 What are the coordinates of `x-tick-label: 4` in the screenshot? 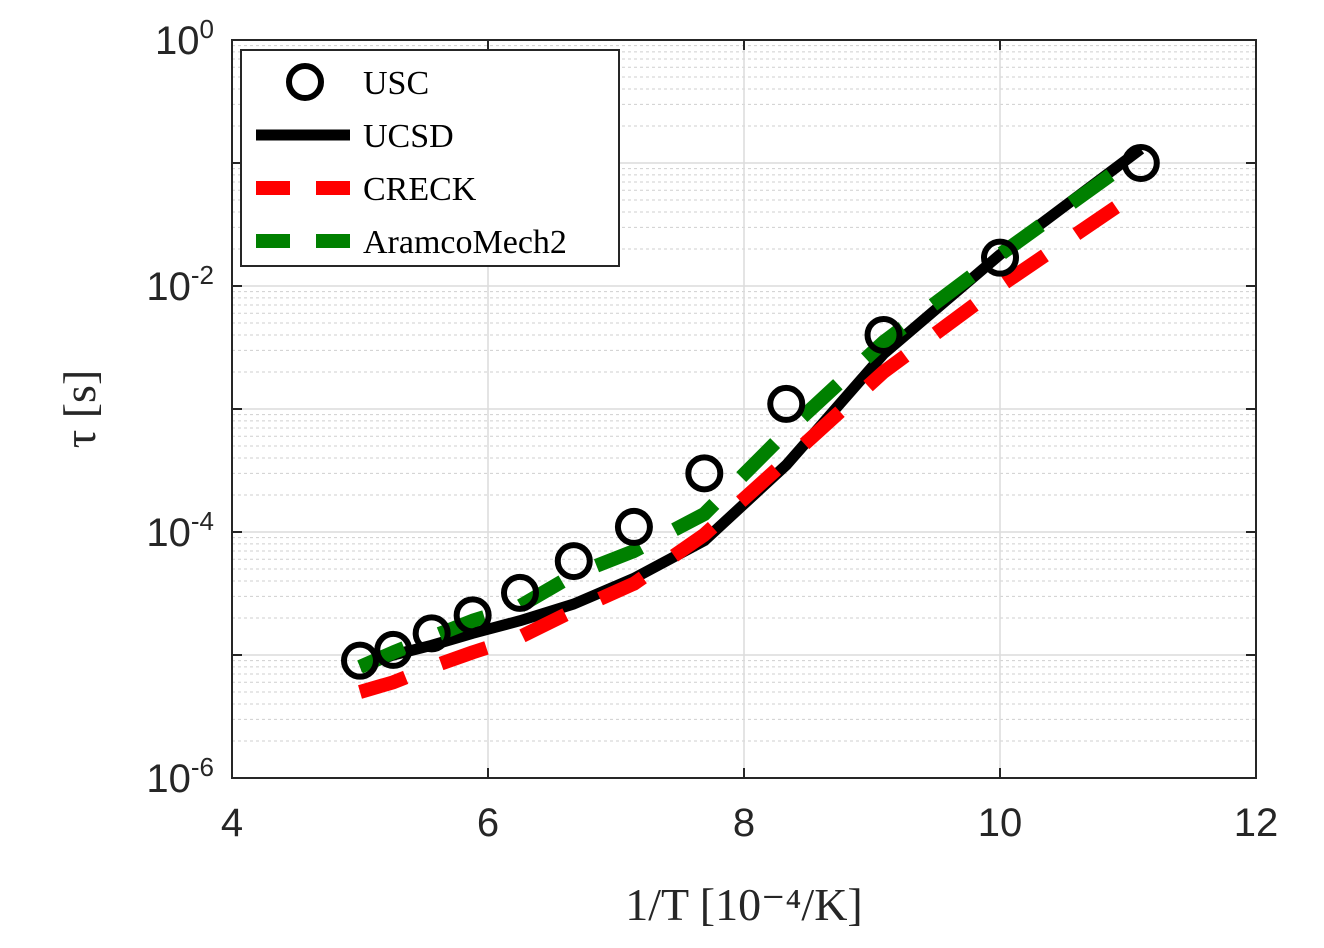 It's located at (232, 823).